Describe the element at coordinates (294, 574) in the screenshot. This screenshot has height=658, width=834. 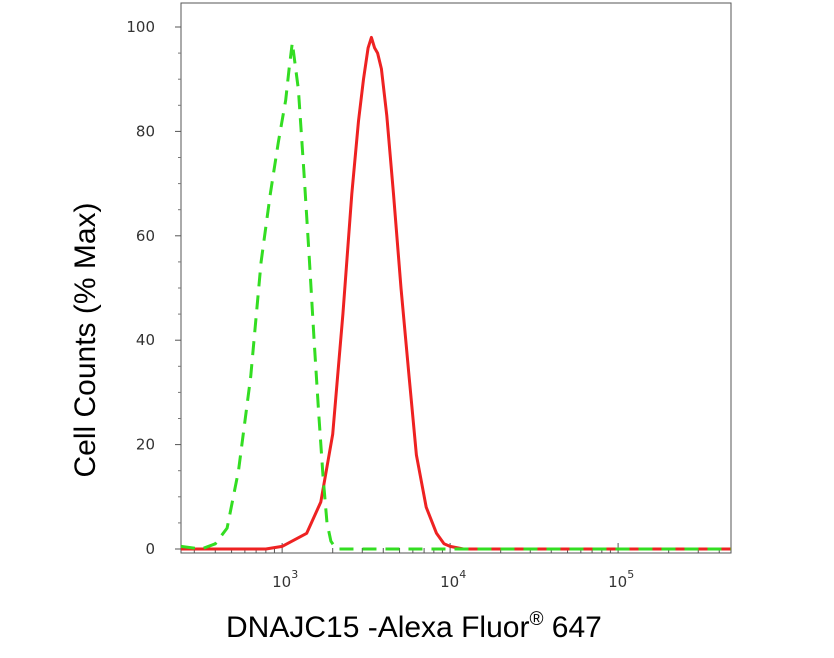
I see `x-tick-exponent: 3` at that location.